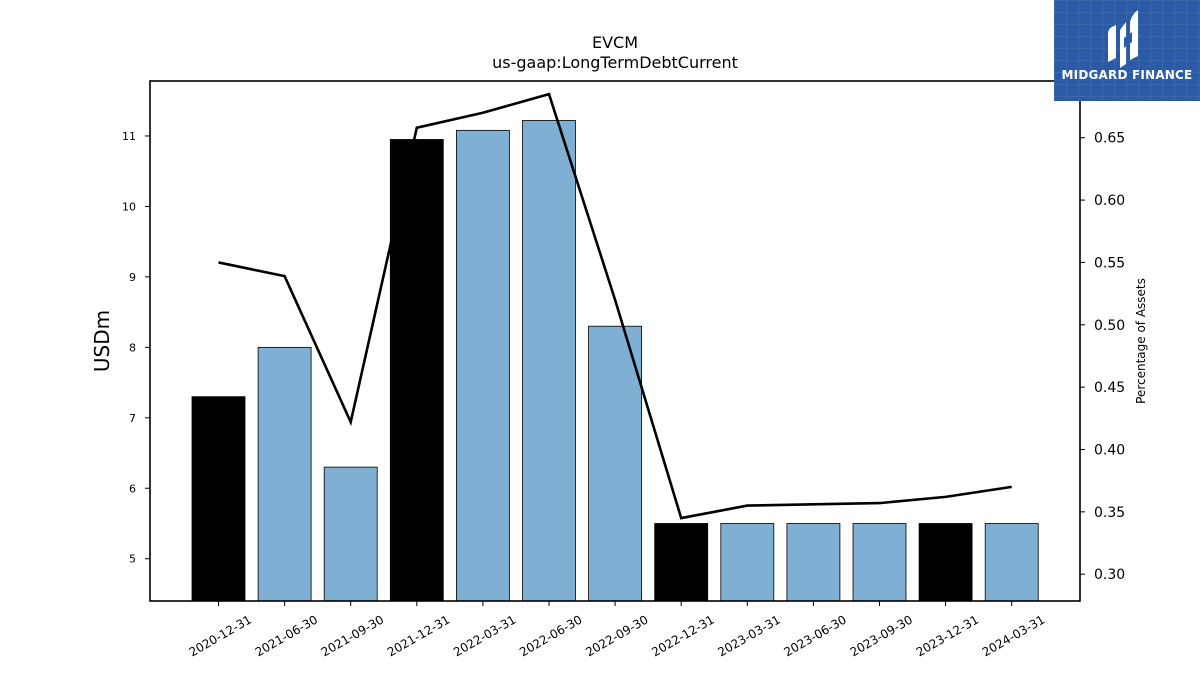 This screenshot has width=1200, height=675. I want to click on y-axis-label: USDm, so click(102, 341).